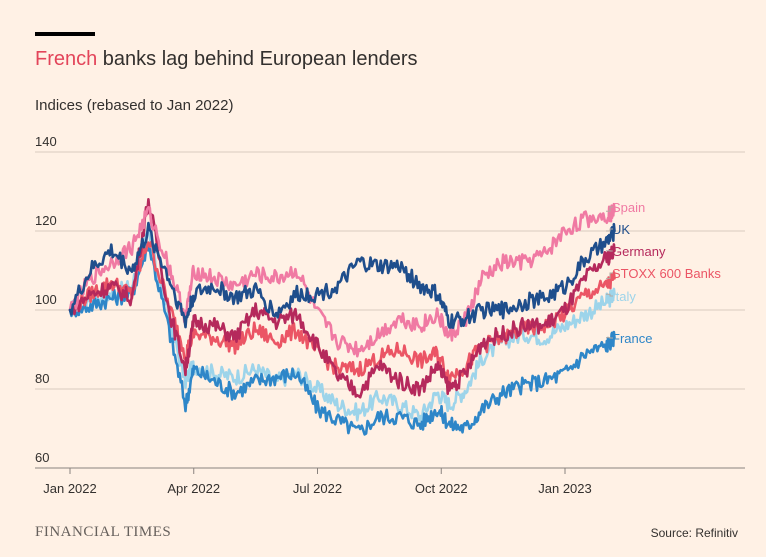  I want to click on series-label-italy: Italy, so click(624, 296).